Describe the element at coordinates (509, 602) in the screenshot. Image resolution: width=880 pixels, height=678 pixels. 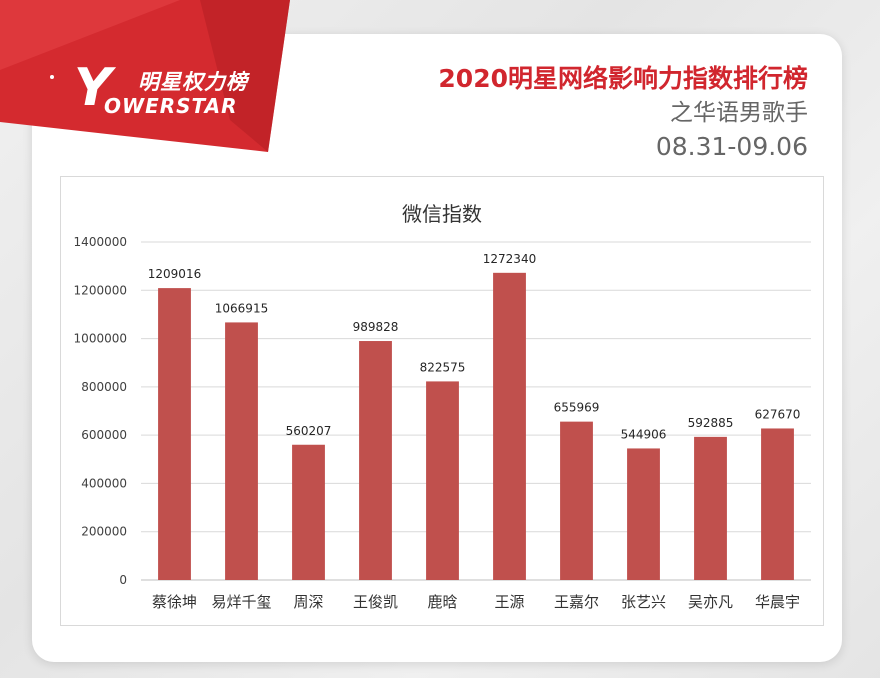
I see `x-tick-label: 王源` at that location.